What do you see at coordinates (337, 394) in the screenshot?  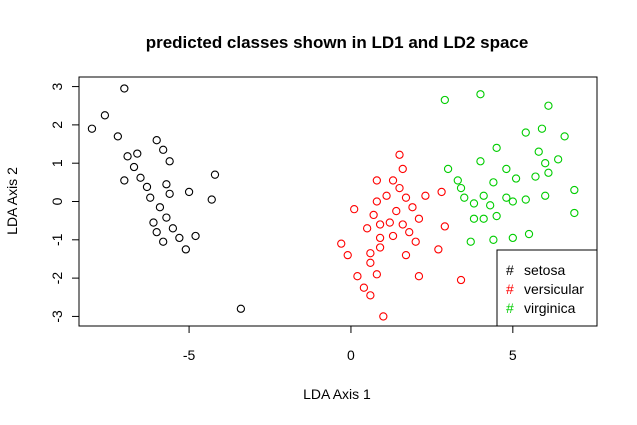 I see `x-axis-label: LDA Axis 1` at bounding box center [337, 394].